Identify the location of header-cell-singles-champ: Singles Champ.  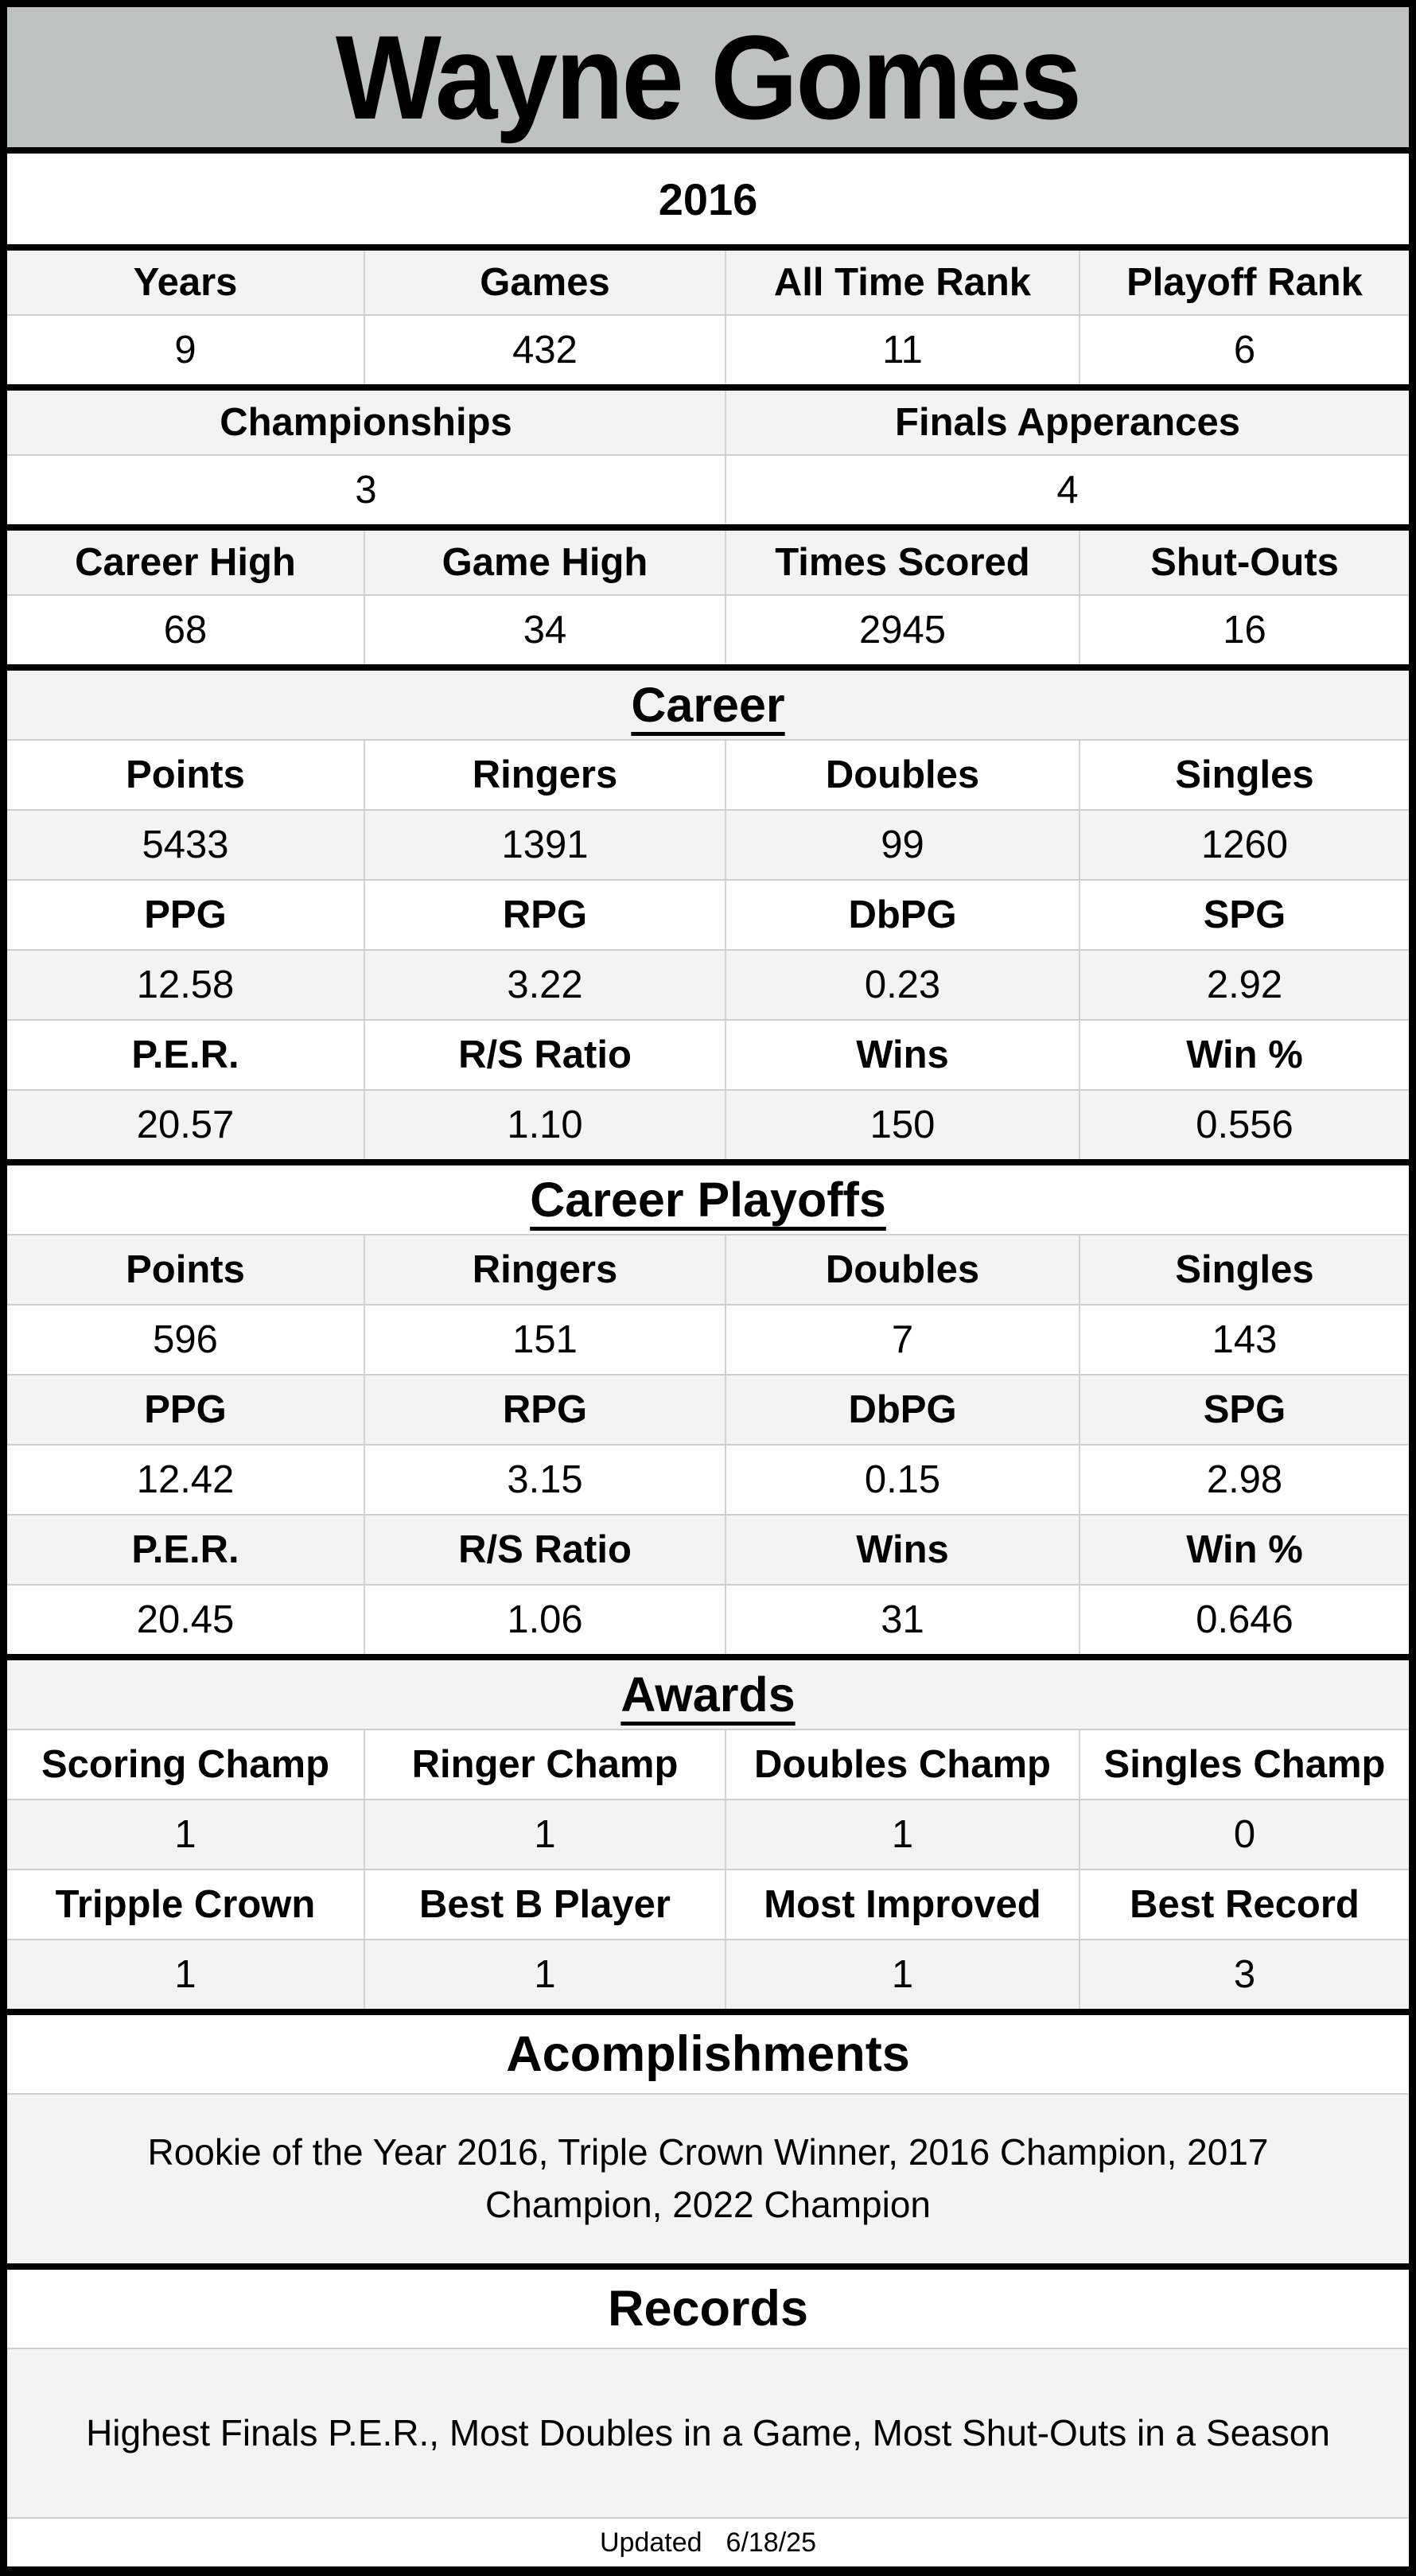
(1244, 1765).